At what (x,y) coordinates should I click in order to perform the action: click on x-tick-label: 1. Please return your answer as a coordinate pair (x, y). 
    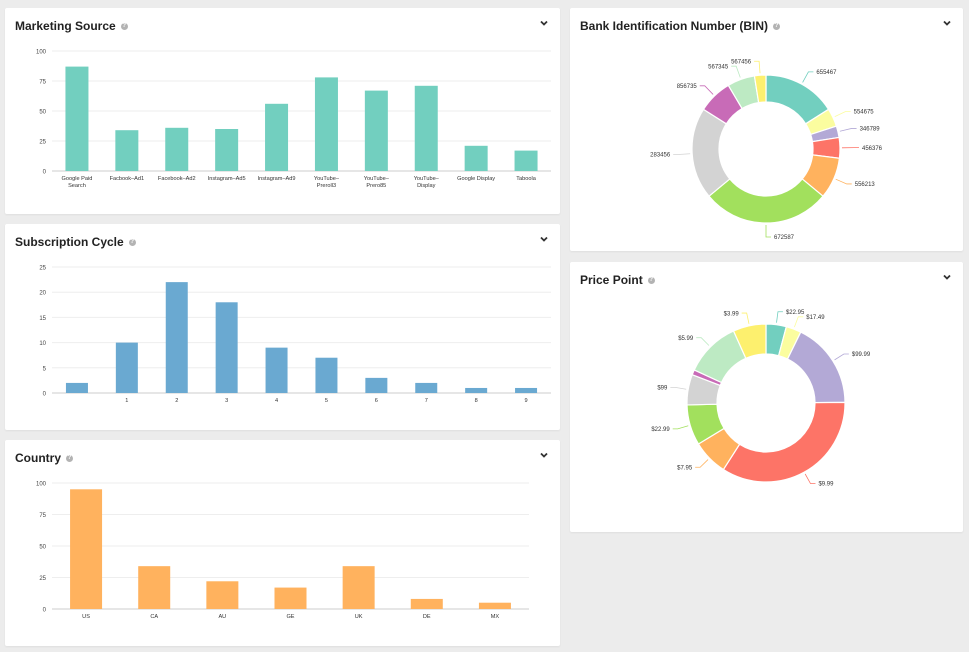
    Looking at the image, I should click on (126, 401).